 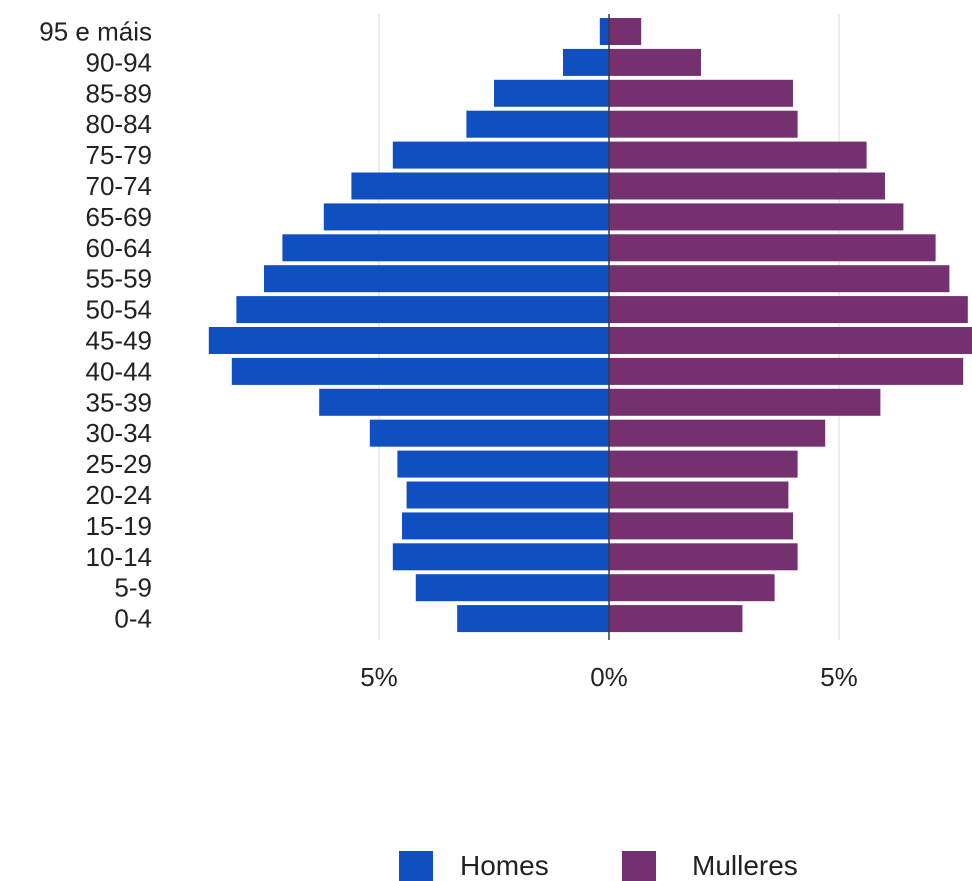 I want to click on legend-swatch-homes, so click(x=416, y=866).